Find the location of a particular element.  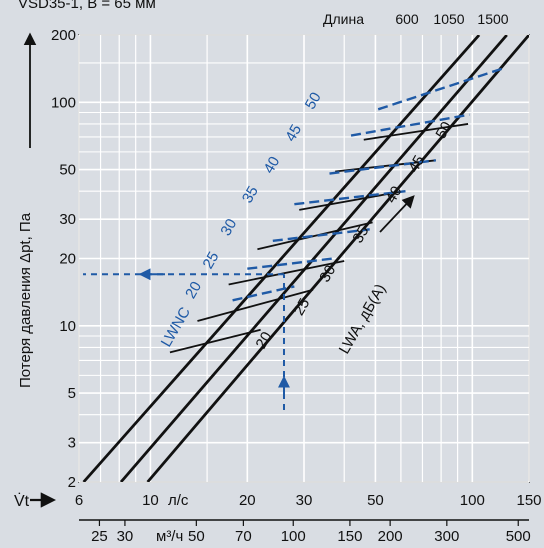

x-tick-label-m3h: 150 is located at coordinates (349, 536).